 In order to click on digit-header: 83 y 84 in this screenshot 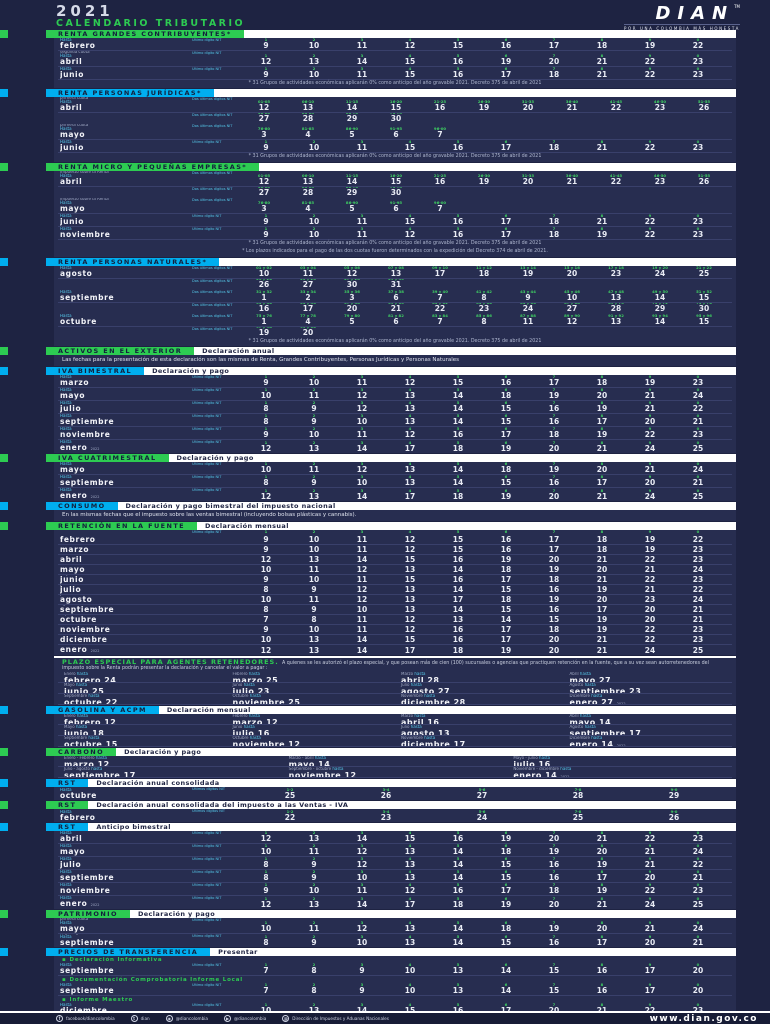, I will do `click(440, 315)`.